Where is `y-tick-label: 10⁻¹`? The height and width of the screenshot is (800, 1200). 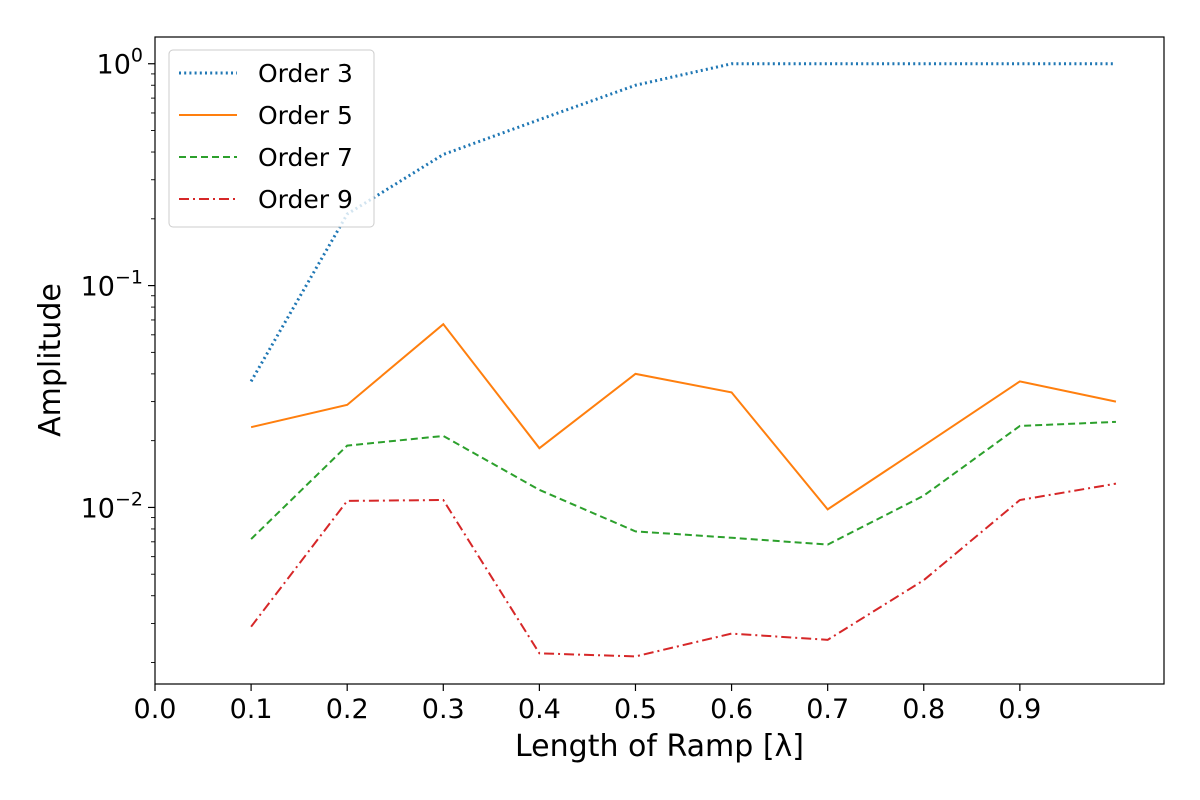 y-tick-label: 10⁻¹ is located at coordinates (112, 285).